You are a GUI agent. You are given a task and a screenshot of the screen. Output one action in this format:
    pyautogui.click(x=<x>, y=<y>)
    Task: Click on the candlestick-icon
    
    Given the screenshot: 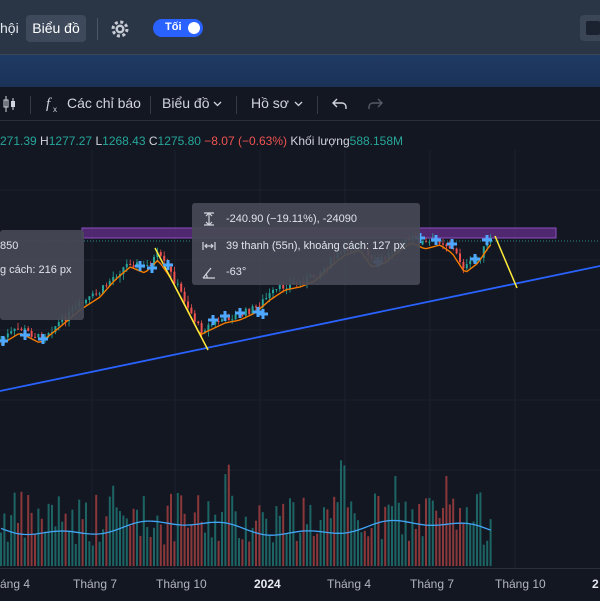 What is the action you would take?
    pyautogui.click(x=10, y=104)
    